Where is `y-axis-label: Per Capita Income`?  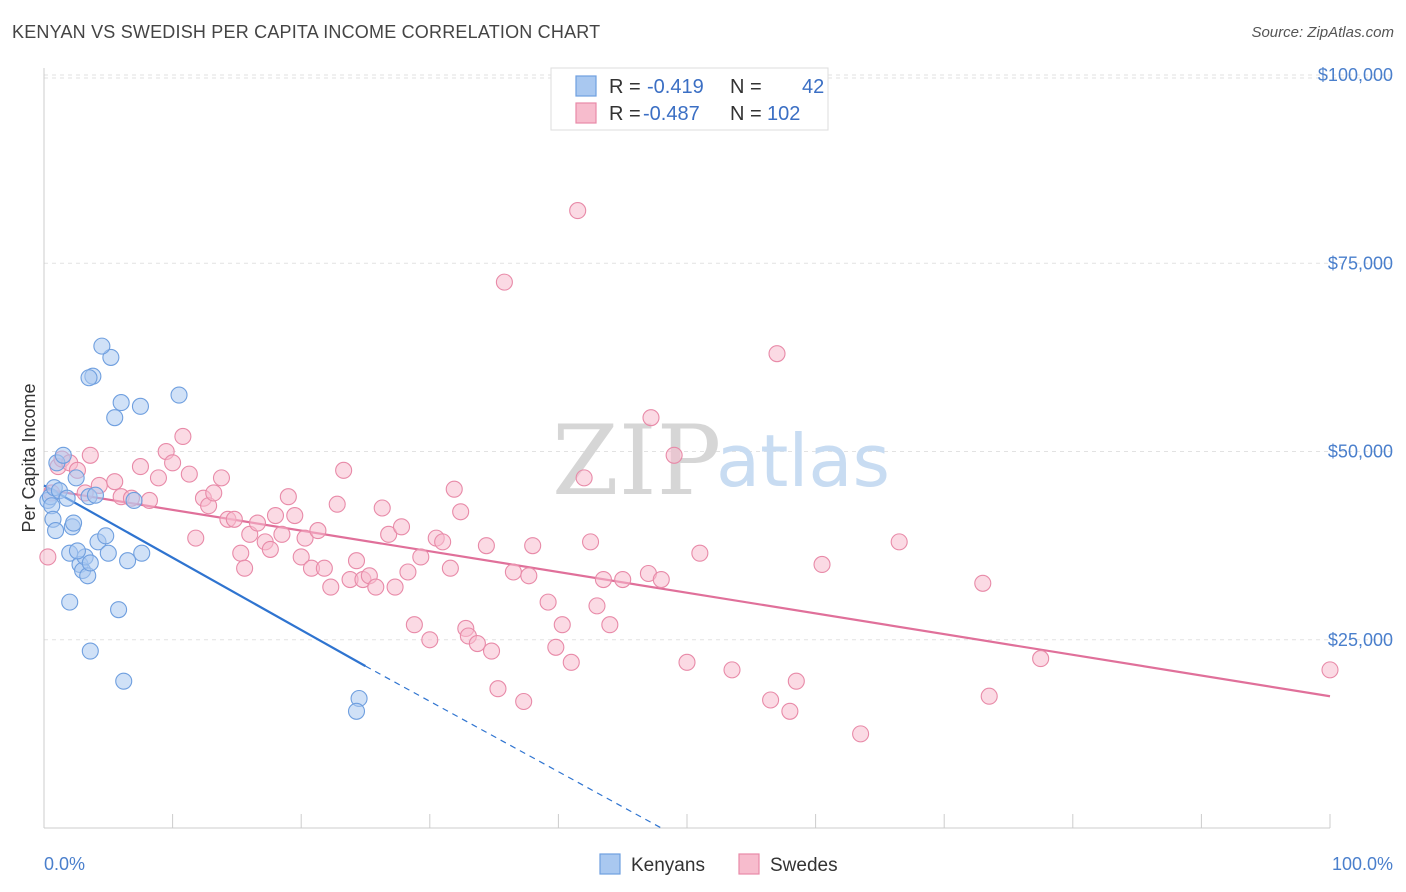
y-axis-label: Per Capita Income is located at coordinates (29, 457).